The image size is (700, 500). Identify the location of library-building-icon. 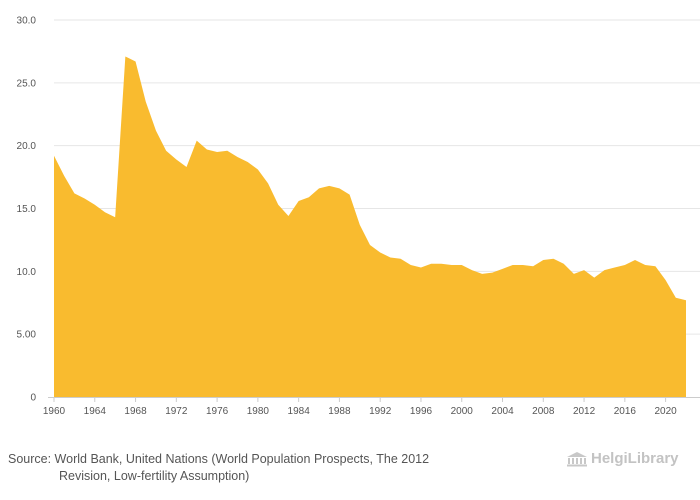
(577, 458).